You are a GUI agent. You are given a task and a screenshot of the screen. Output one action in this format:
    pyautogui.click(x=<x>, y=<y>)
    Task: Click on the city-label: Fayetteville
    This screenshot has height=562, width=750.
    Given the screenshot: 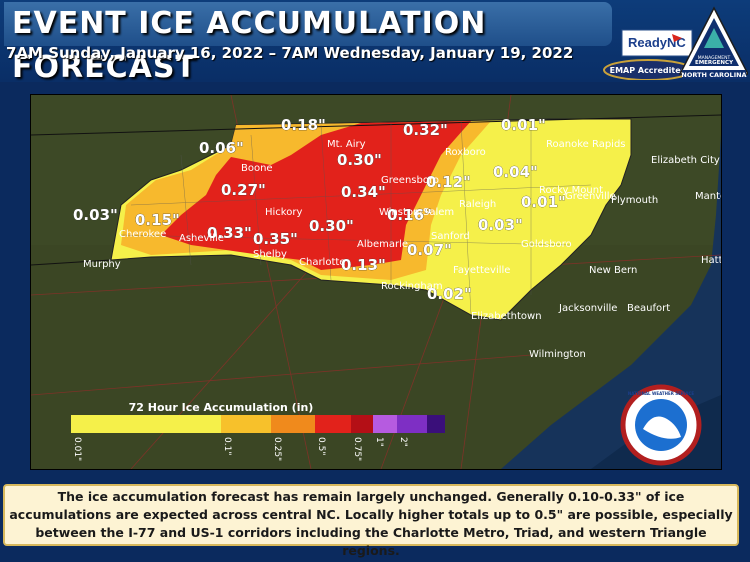 What is the action you would take?
    pyautogui.click(x=481, y=270)
    